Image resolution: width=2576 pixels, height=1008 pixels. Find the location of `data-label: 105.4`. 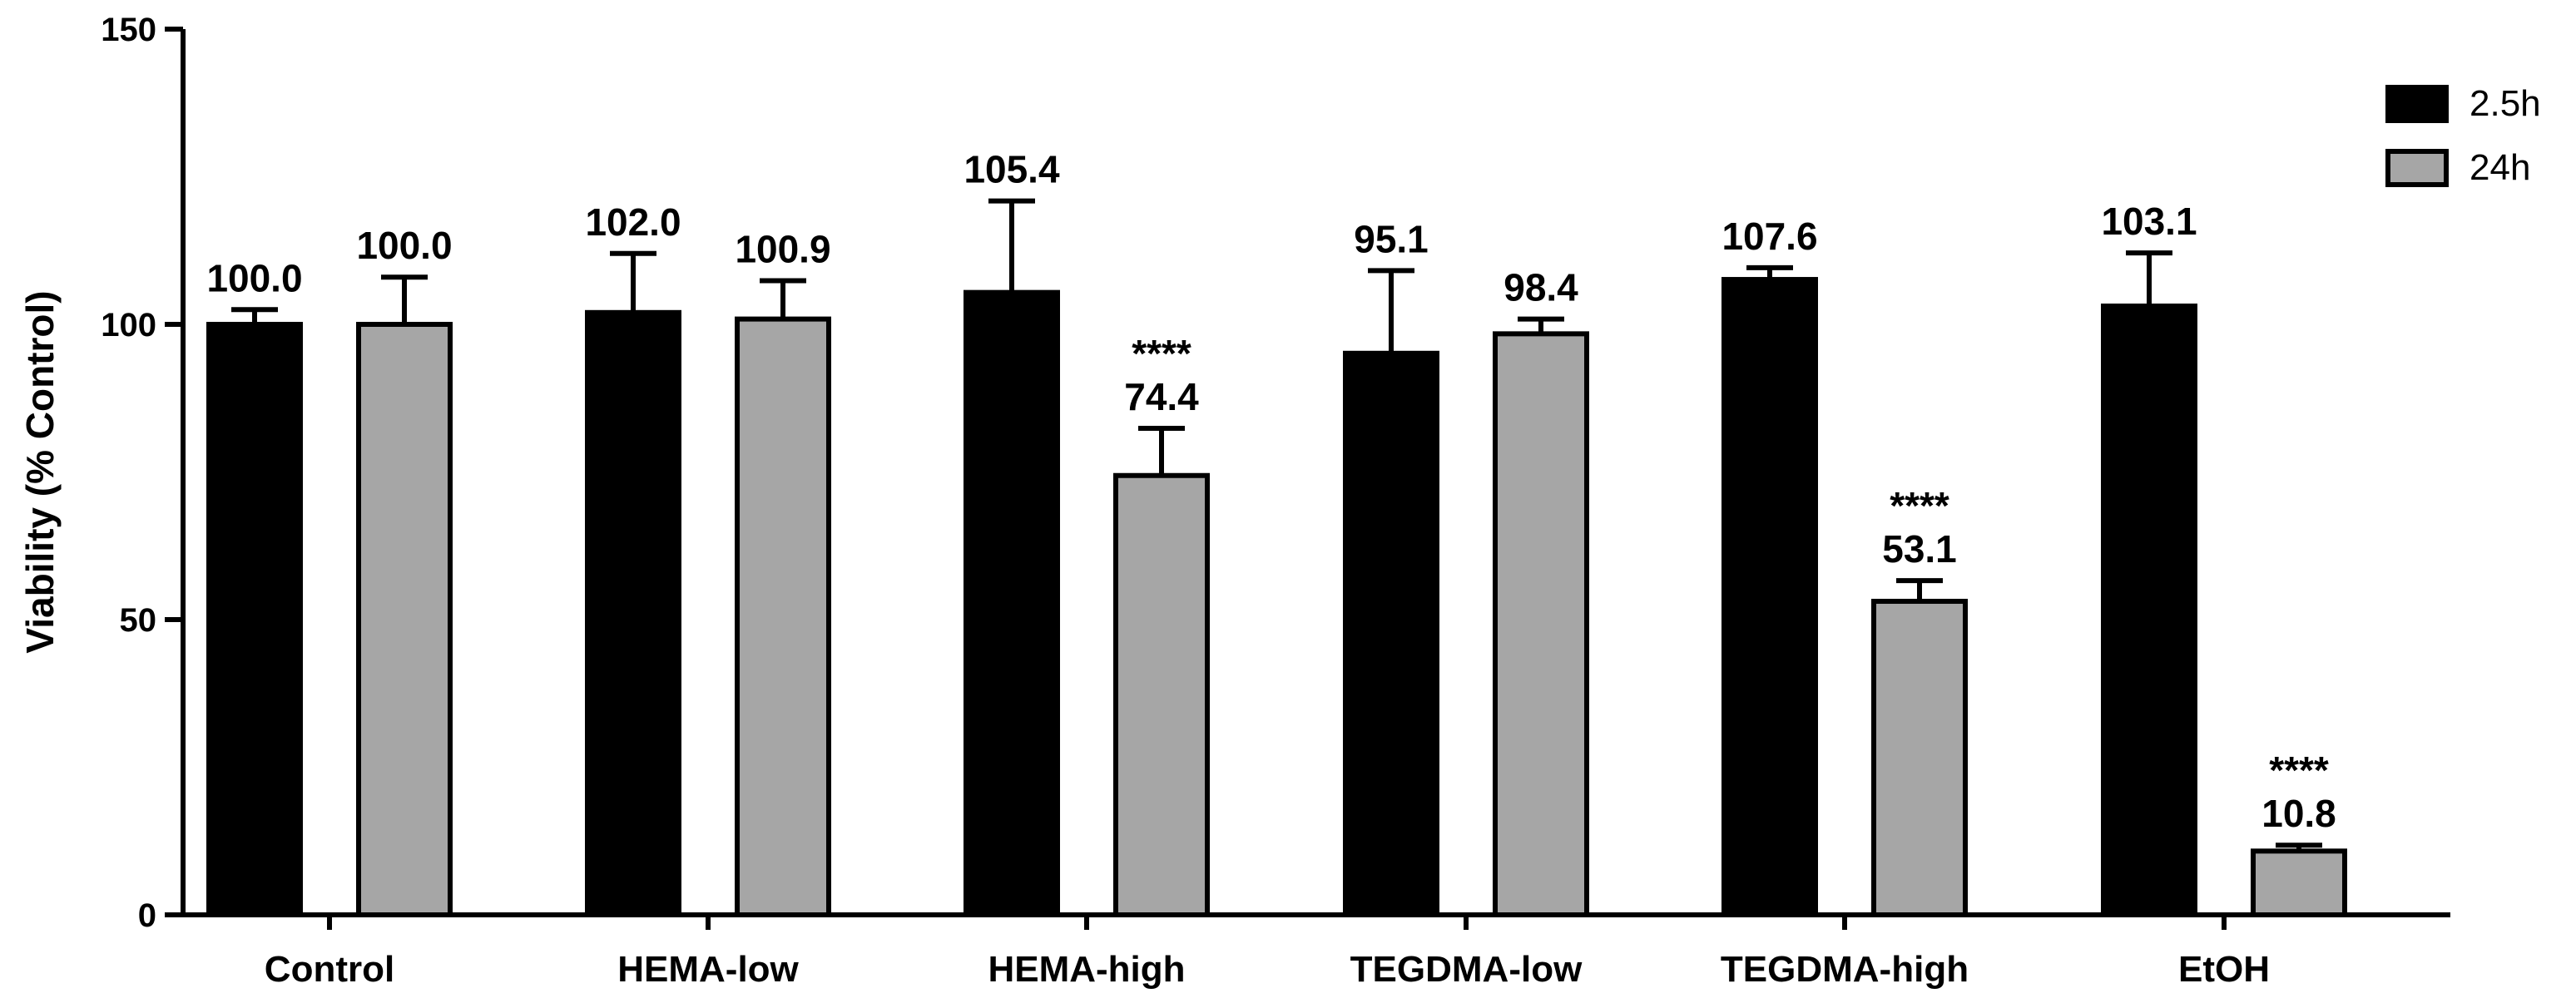

data-label: 105.4 is located at coordinates (1012, 169).